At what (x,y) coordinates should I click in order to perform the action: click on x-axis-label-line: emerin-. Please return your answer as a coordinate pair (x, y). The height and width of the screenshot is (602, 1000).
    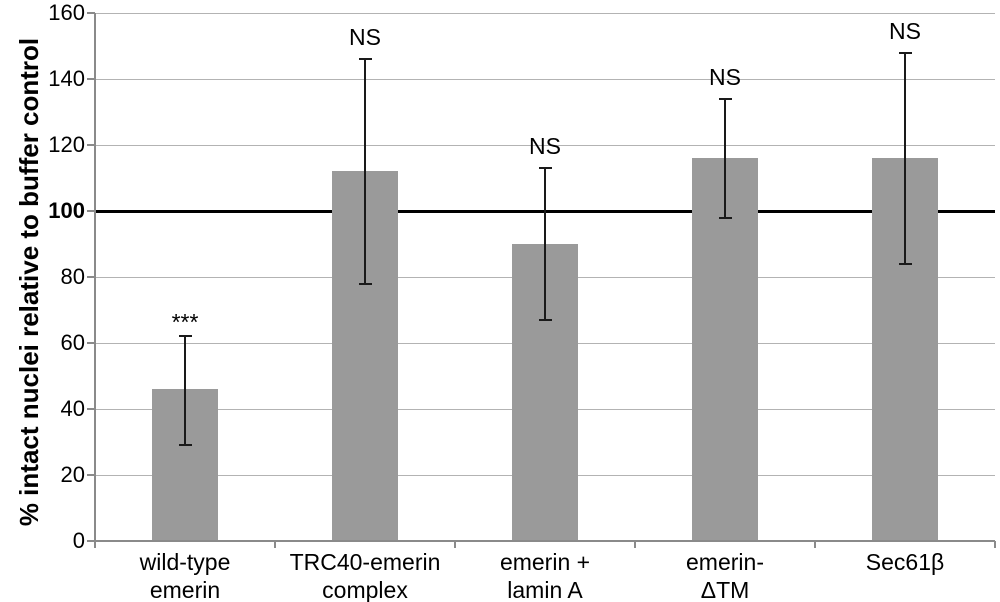
    Looking at the image, I should click on (725, 562).